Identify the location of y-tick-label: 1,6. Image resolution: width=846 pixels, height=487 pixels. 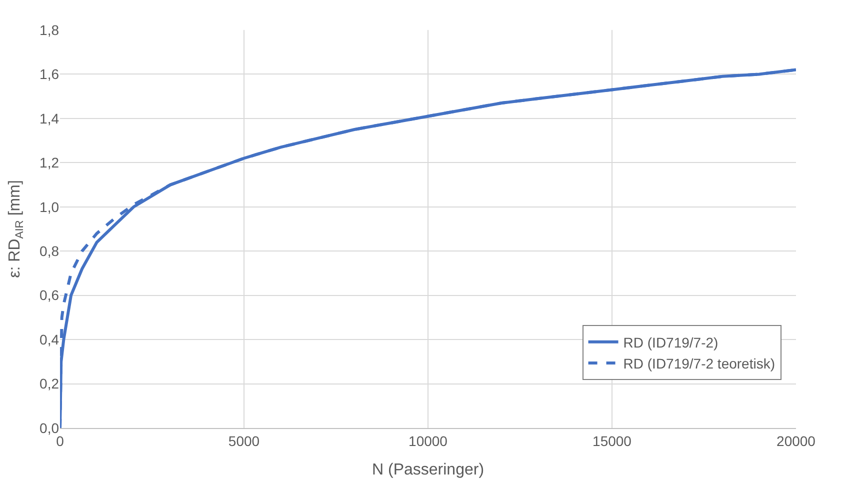
(50, 74).